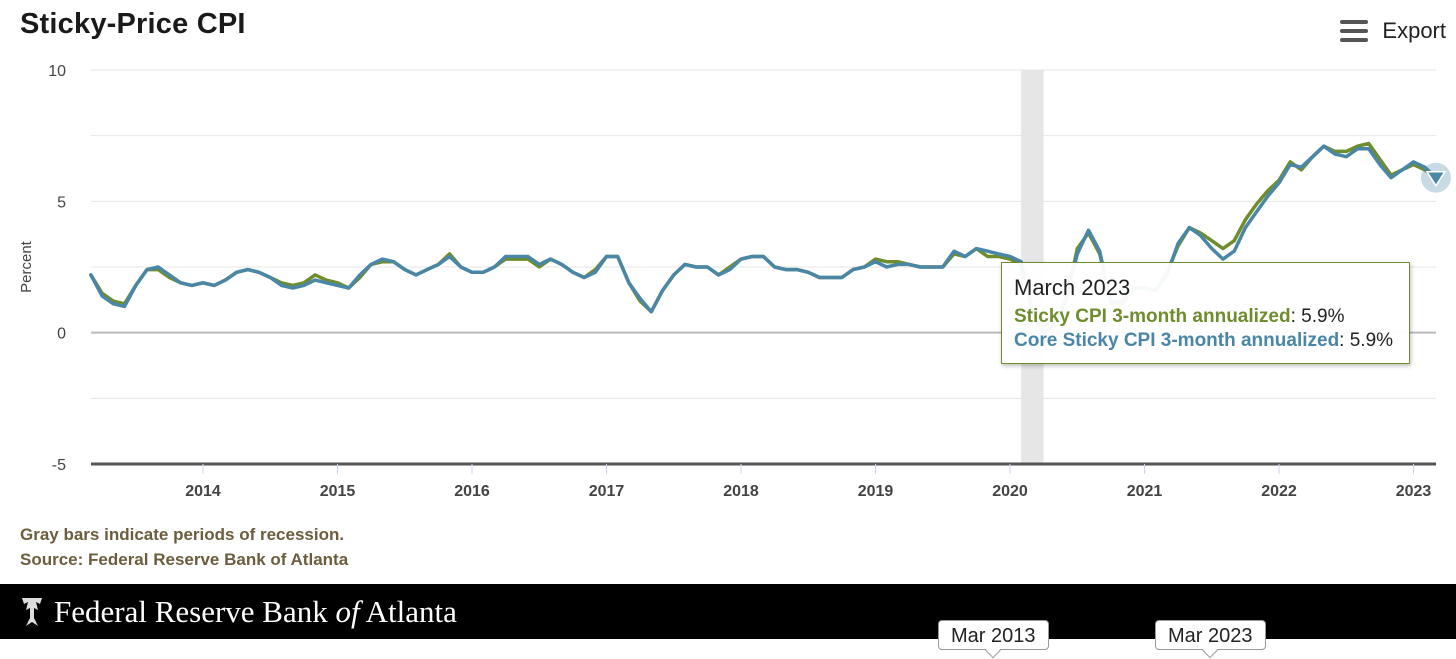 The image size is (1456, 659). I want to click on chart-title: Sticky-Price CPI, so click(133, 24).